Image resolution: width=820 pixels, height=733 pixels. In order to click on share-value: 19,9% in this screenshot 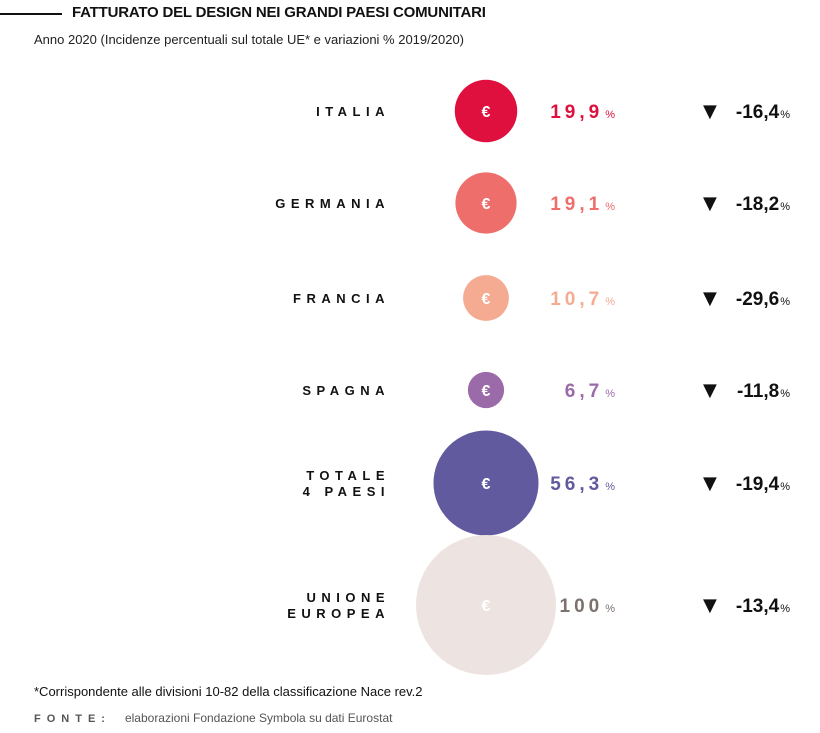, I will do `click(582, 112)`.